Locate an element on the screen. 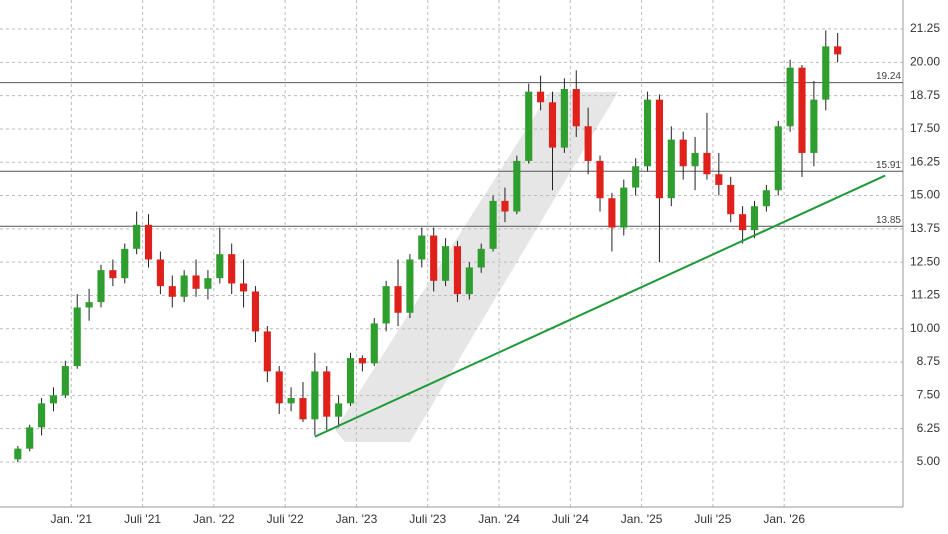 This screenshot has width=948, height=534. x-tick-label: Juli '21 is located at coordinates (142, 519).